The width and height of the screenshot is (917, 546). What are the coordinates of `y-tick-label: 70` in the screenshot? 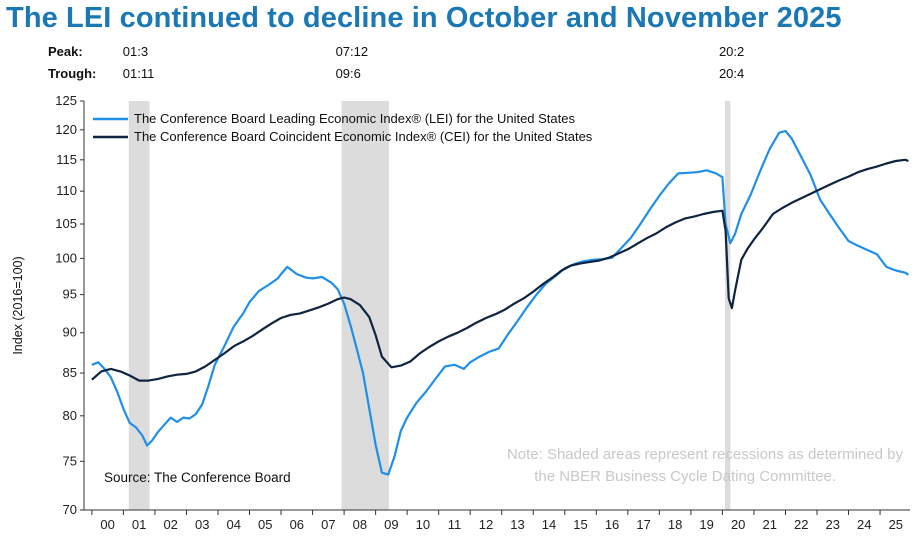 It's located at (70, 509).